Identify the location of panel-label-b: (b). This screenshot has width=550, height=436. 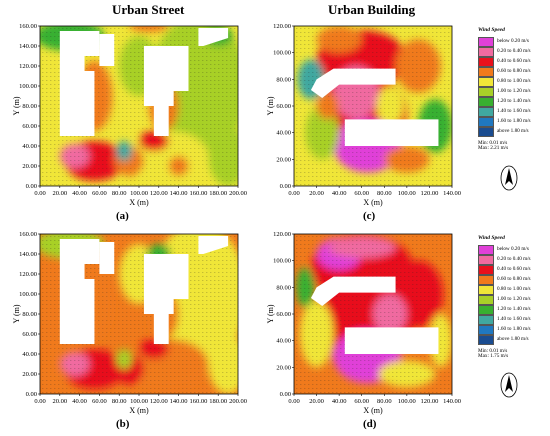
(123, 424).